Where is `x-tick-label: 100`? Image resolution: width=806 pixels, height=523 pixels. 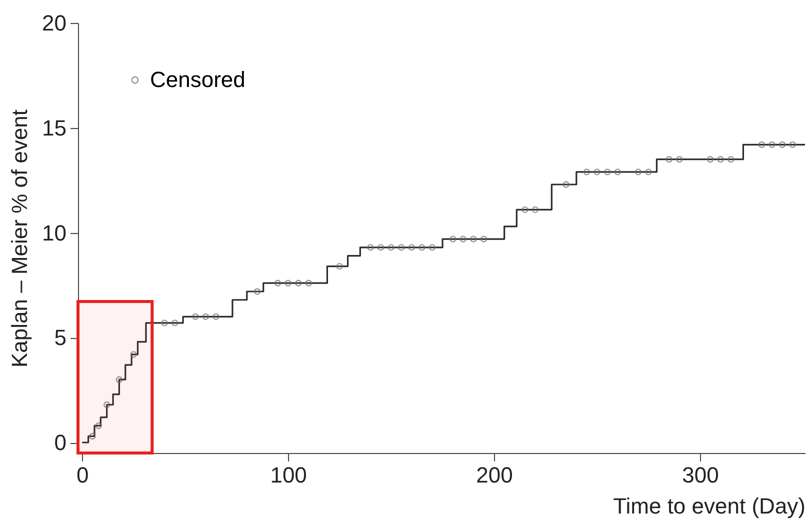 x-tick-label: 100 is located at coordinates (288, 475).